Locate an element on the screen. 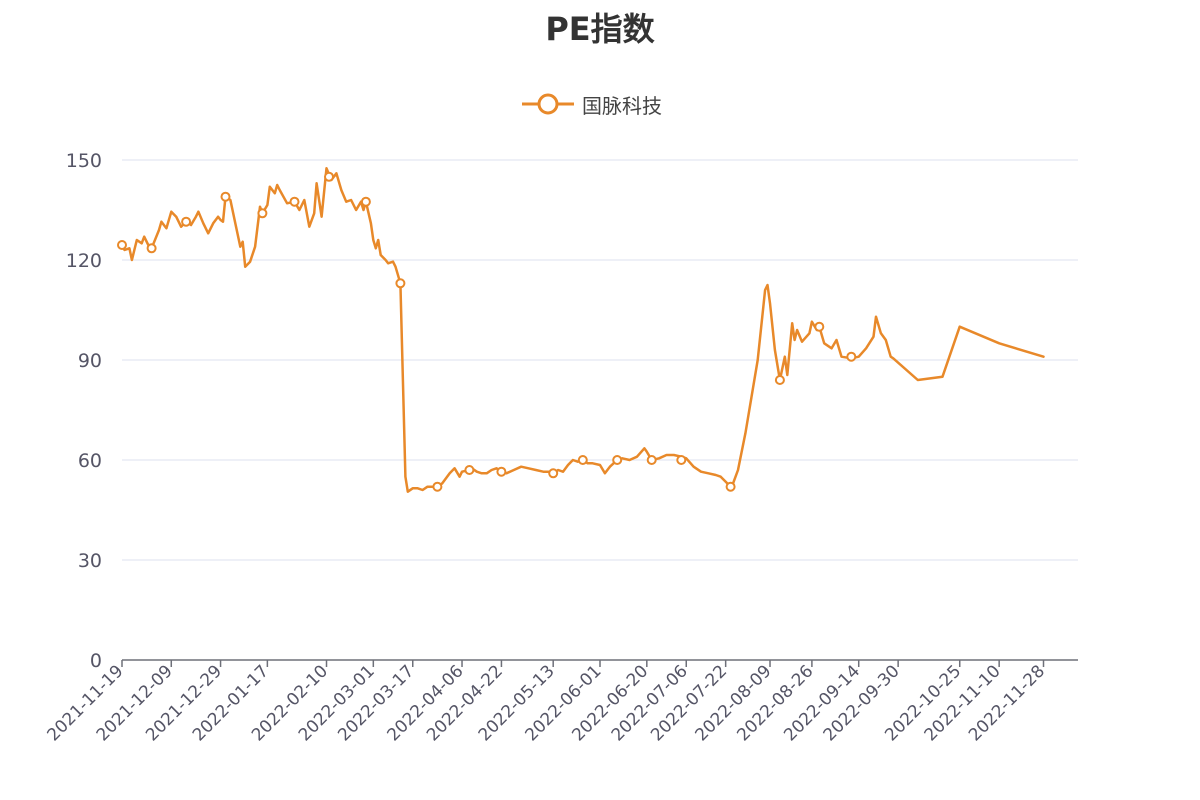 The height and width of the screenshot is (800, 1200). legend: 国脉科技 is located at coordinates (591, 104).